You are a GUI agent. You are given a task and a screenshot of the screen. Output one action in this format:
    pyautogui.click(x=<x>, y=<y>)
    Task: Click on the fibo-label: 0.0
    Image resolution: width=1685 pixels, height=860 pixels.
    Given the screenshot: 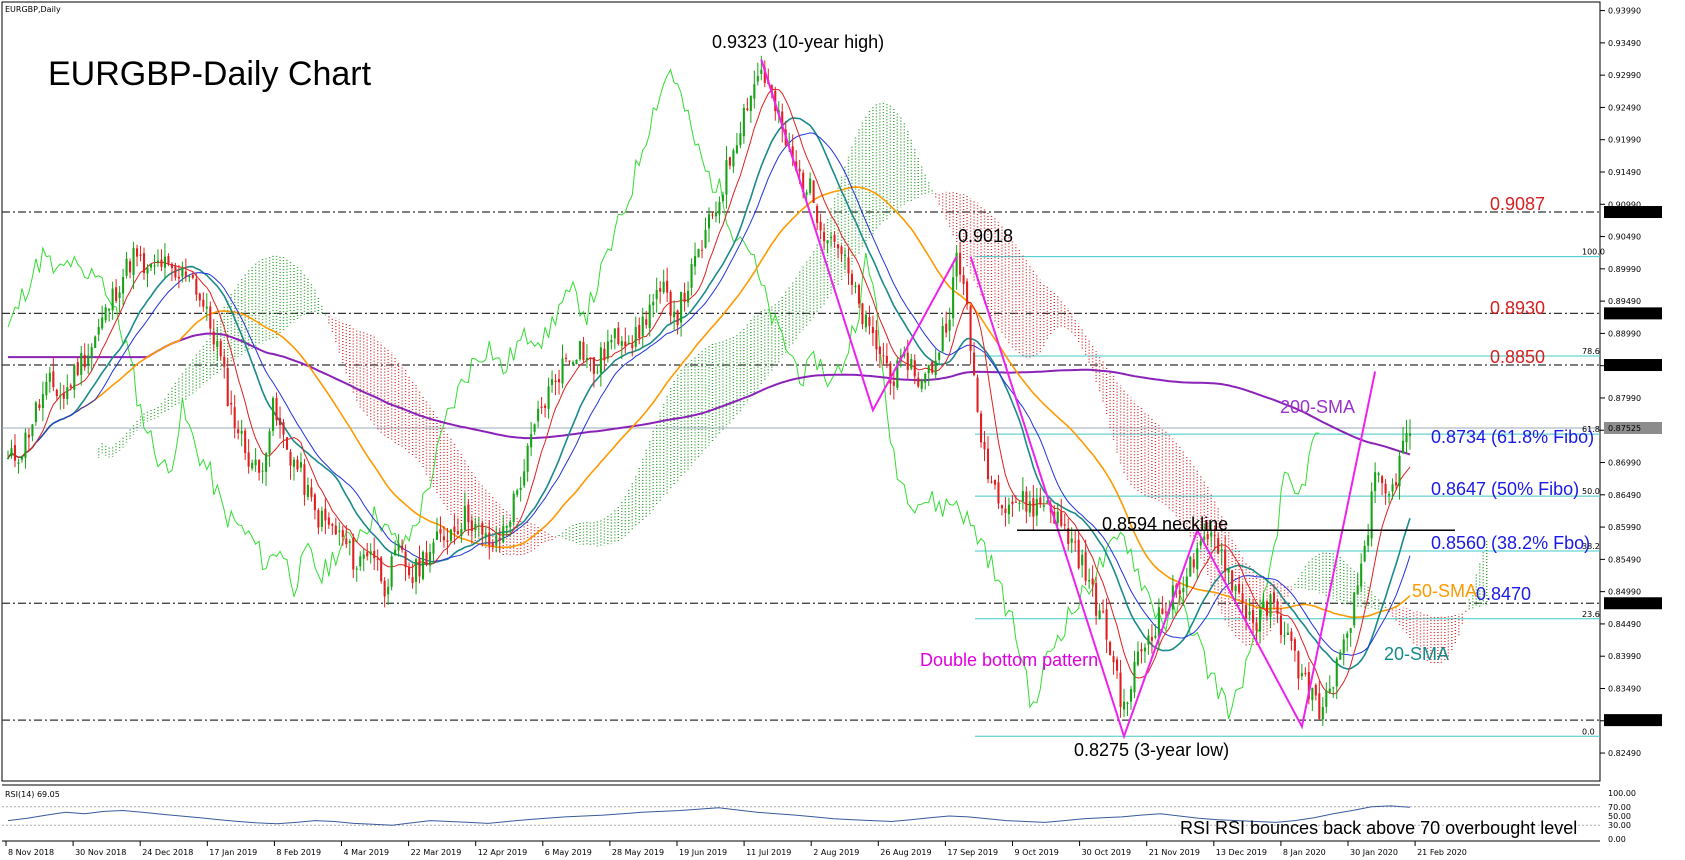 What is the action you would take?
    pyautogui.click(x=1588, y=731)
    